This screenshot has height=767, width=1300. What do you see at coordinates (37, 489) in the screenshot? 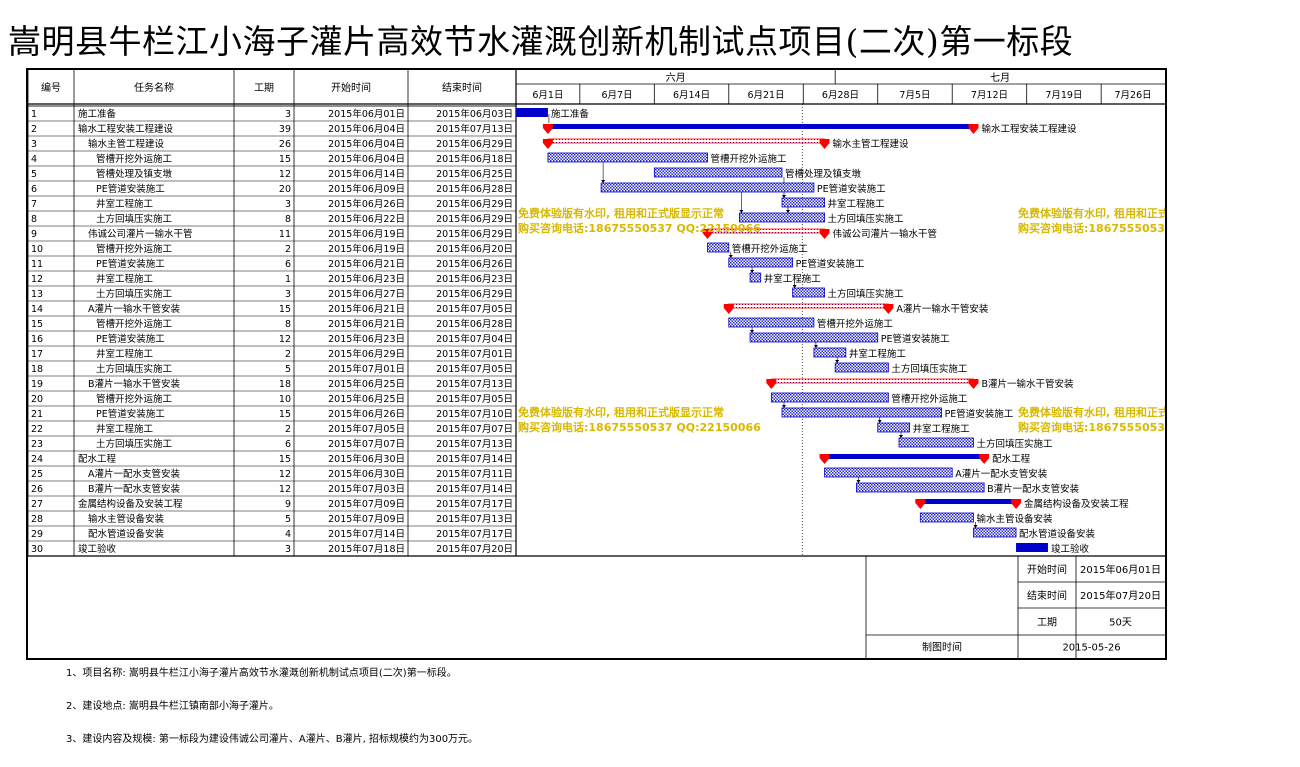
I see `task-id: 26` at bounding box center [37, 489].